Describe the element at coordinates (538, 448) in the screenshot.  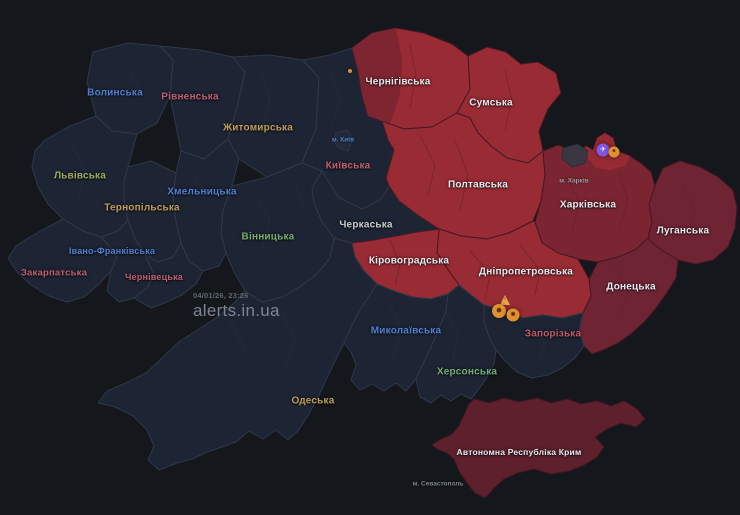
I see `region-shape-crimea` at that location.